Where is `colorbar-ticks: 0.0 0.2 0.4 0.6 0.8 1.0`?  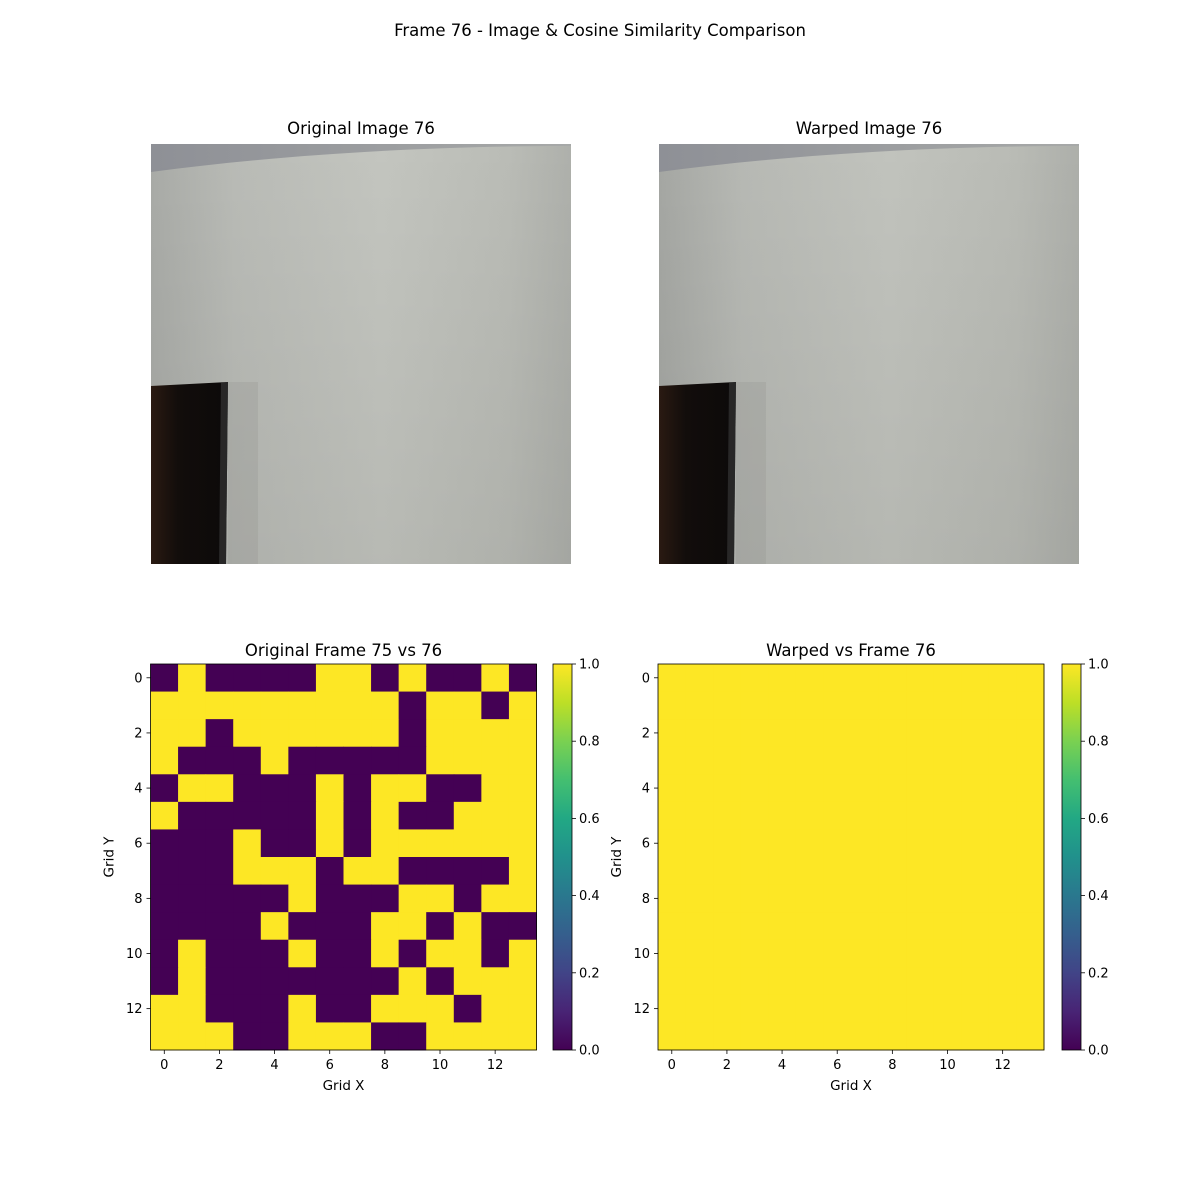 colorbar-ticks: 0.0 0.2 0.4 0.6 0.8 1.0 is located at coordinates (1095, 858).